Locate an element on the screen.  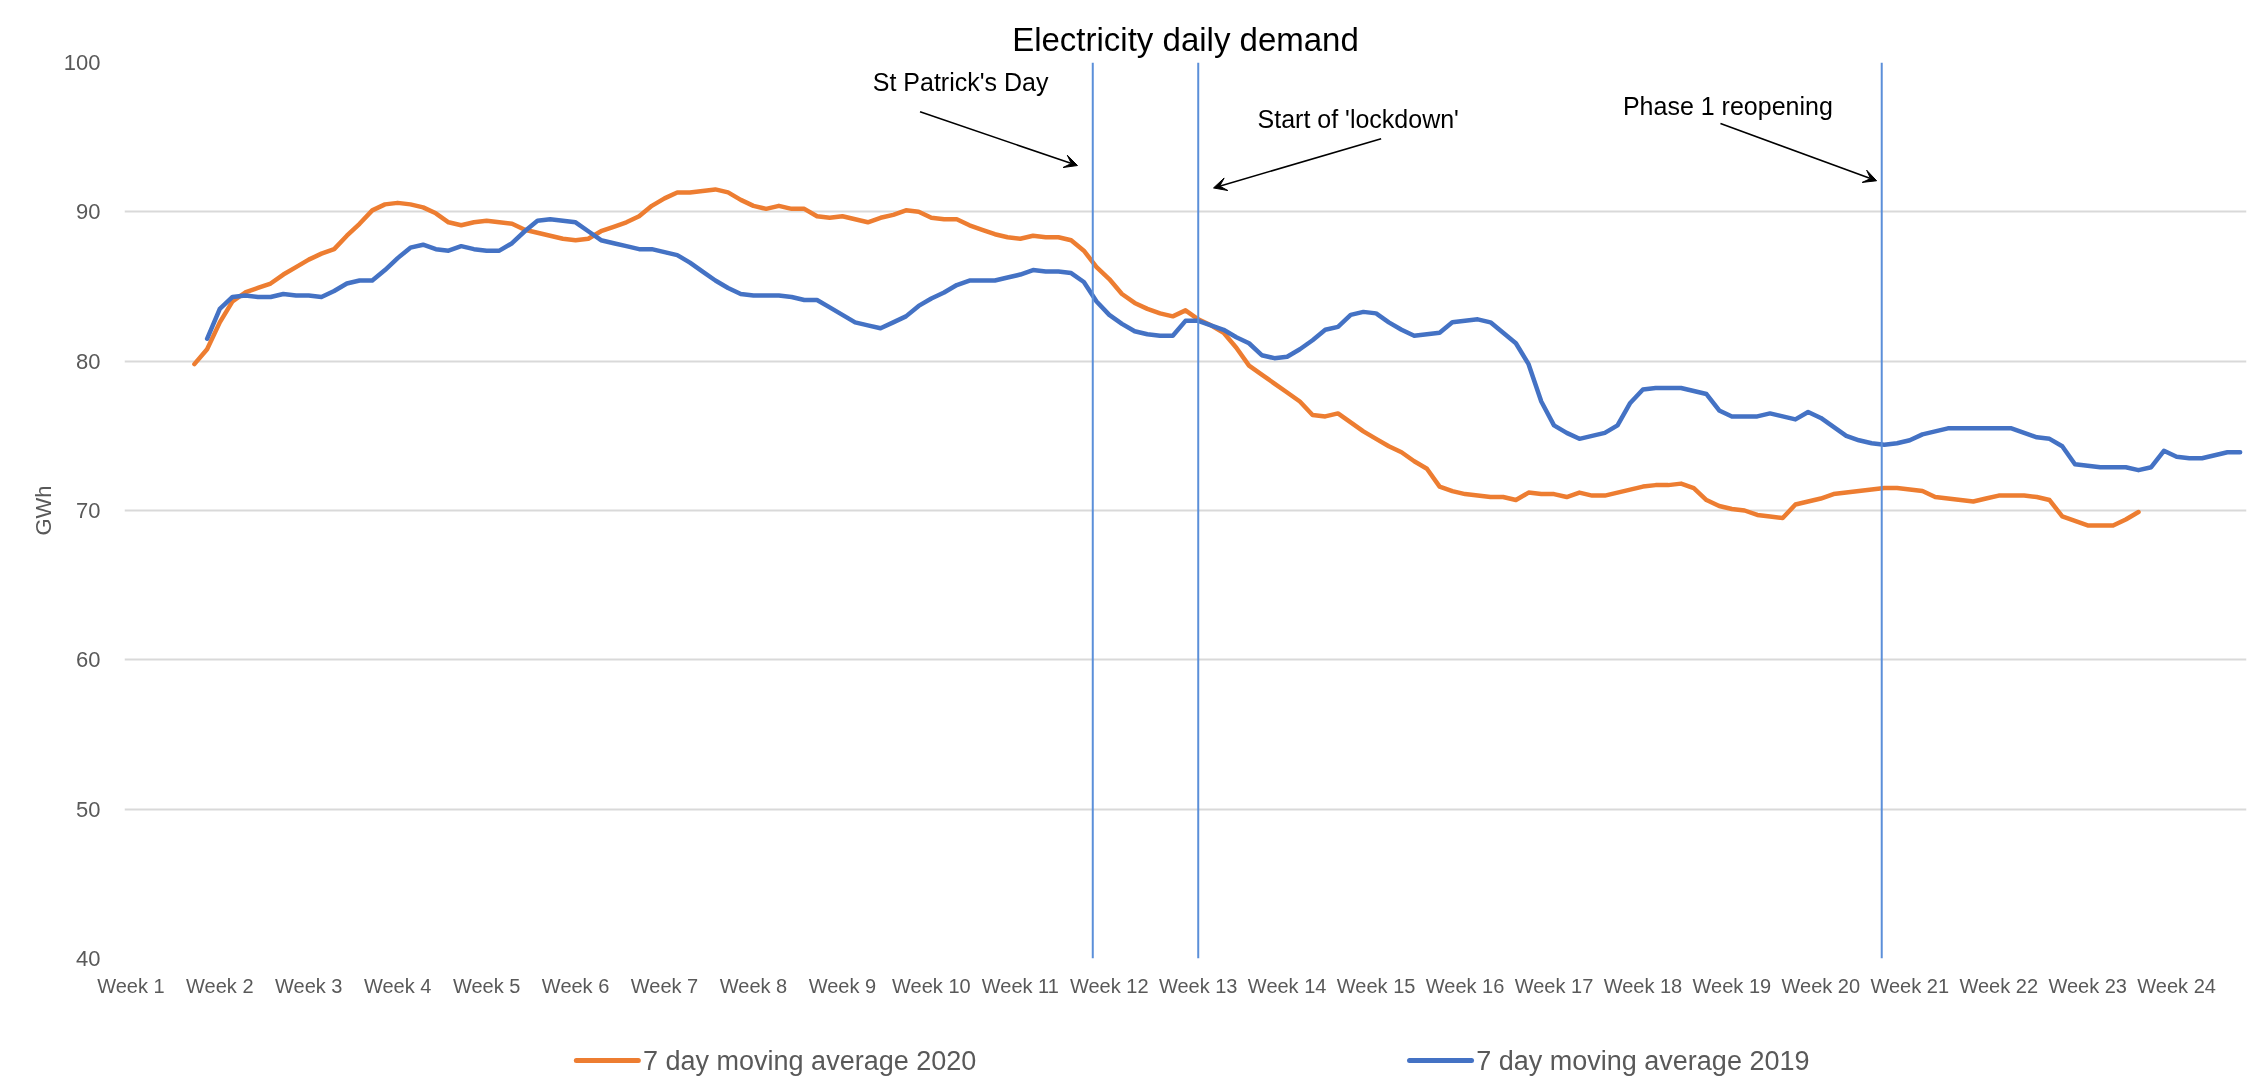
y-tick-label: 100 is located at coordinates (82, 62).